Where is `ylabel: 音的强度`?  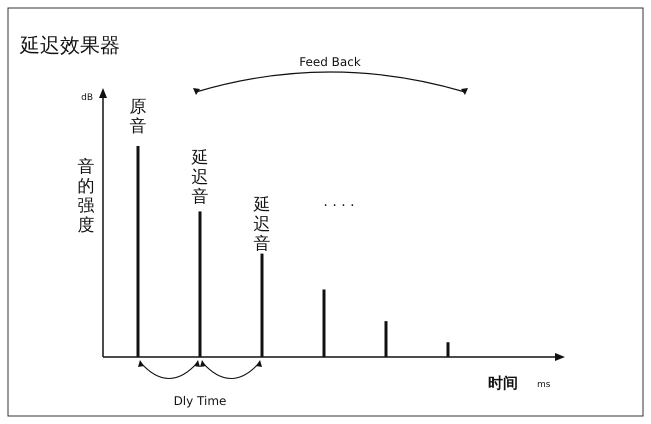 ylabel: 音的强度 is located at coordinates (86, 196).